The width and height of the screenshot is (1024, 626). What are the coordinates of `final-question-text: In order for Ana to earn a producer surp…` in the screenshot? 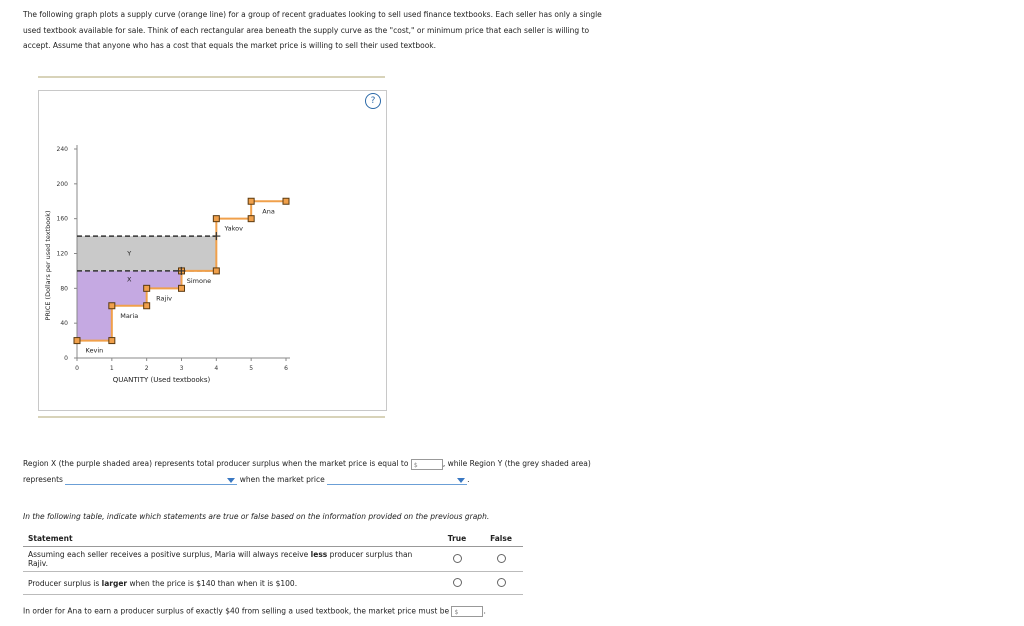 It's located at (236, 611).